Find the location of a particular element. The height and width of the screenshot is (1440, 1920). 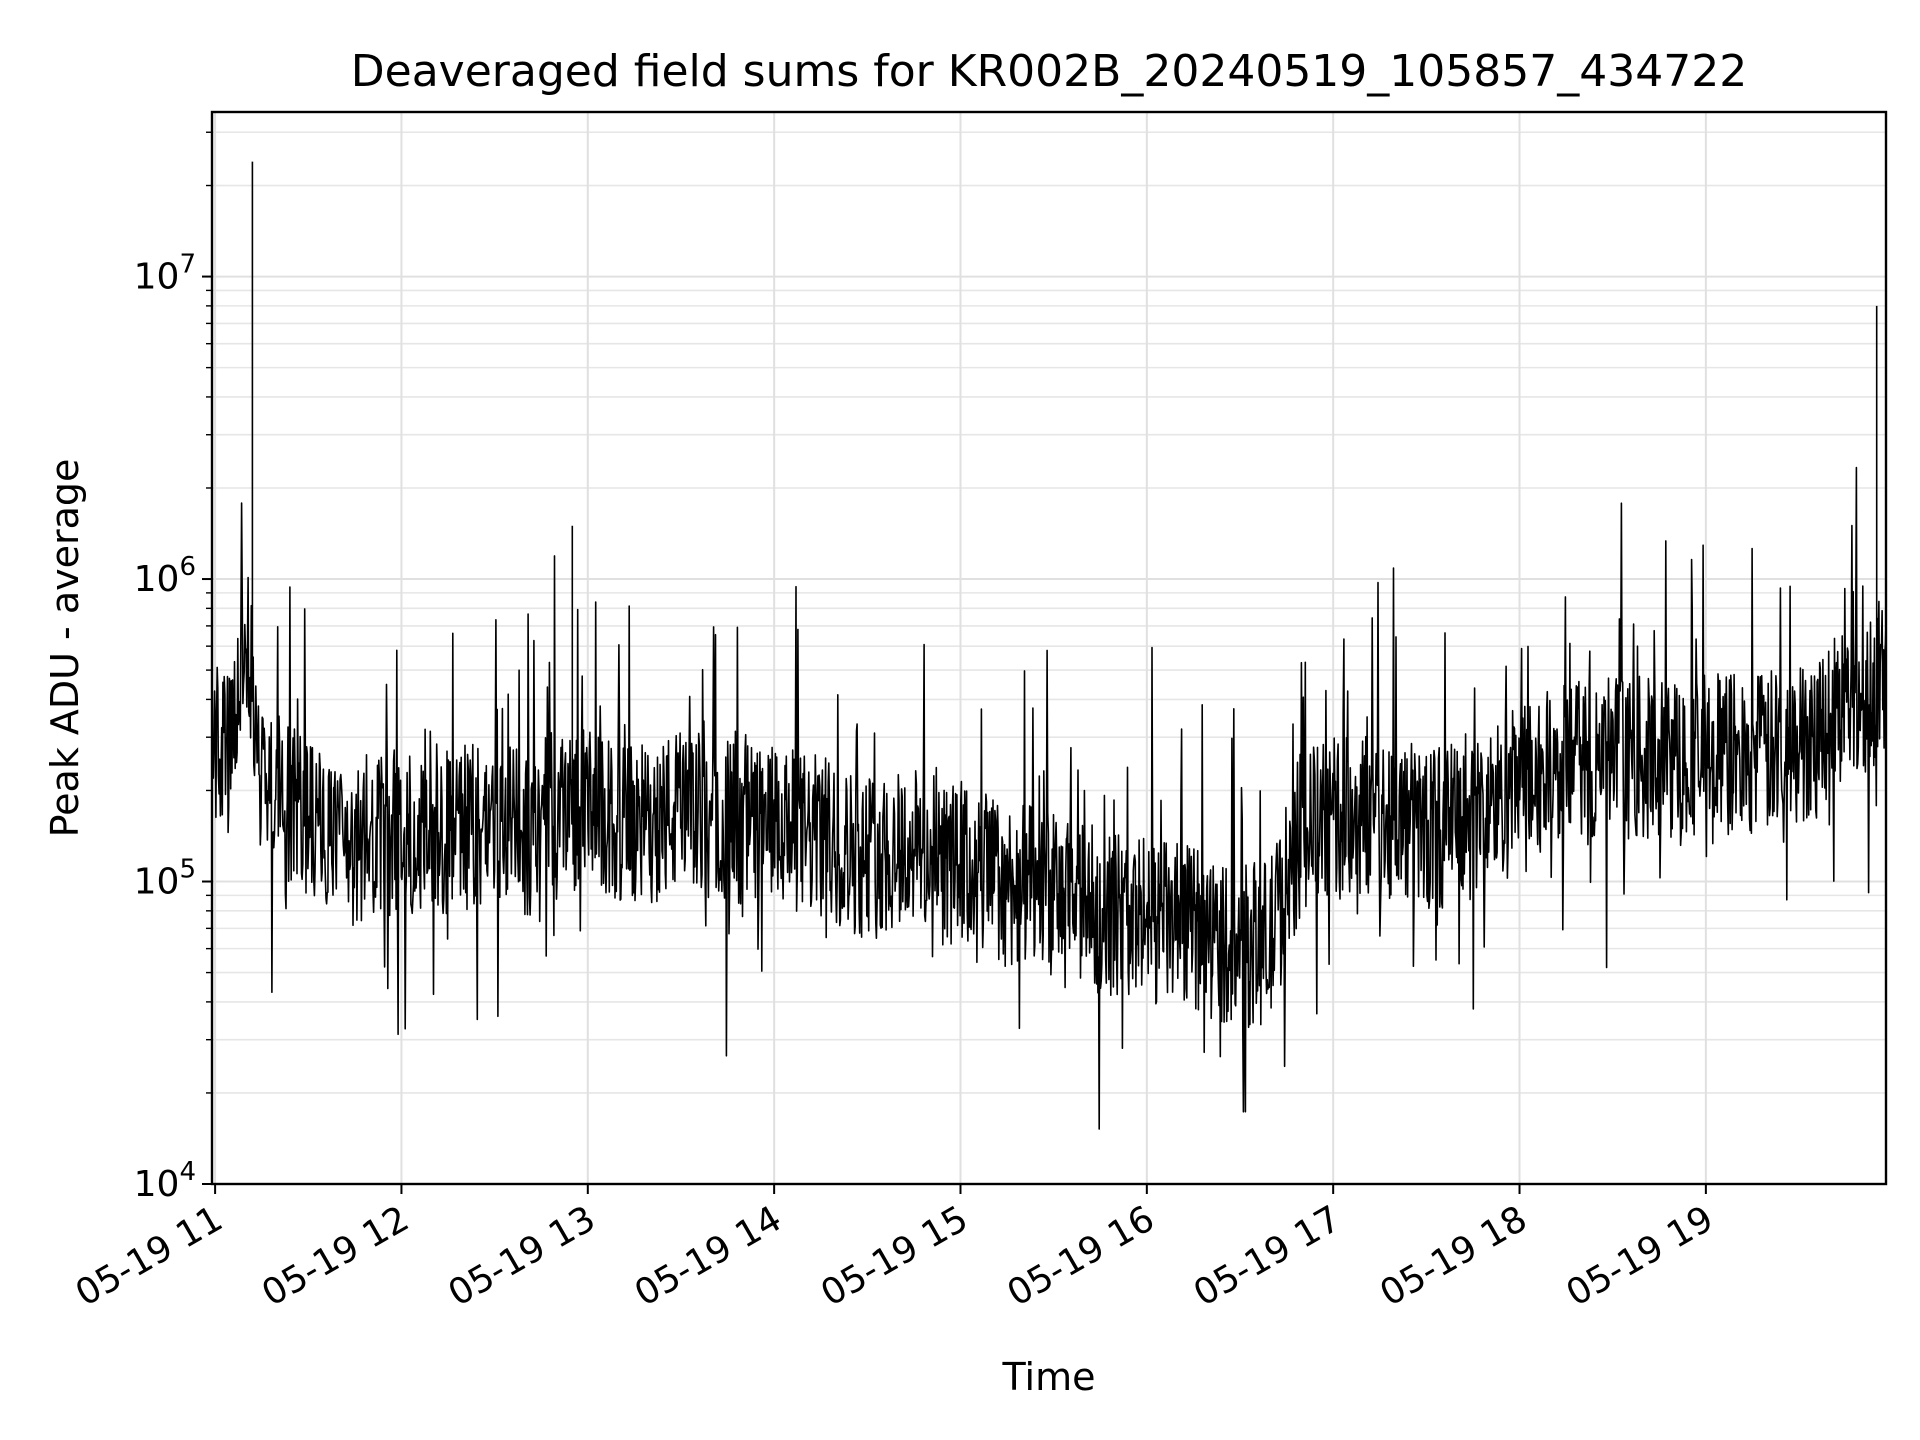

y-tick-label: 10⁶ is located at coordinates (165, 576).